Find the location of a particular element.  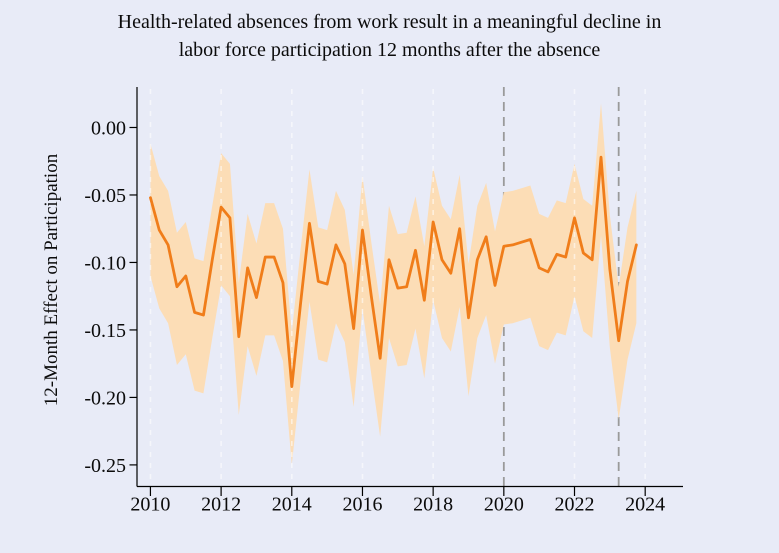

x-tick-label: 2020 is located at coordinates (504, 505).